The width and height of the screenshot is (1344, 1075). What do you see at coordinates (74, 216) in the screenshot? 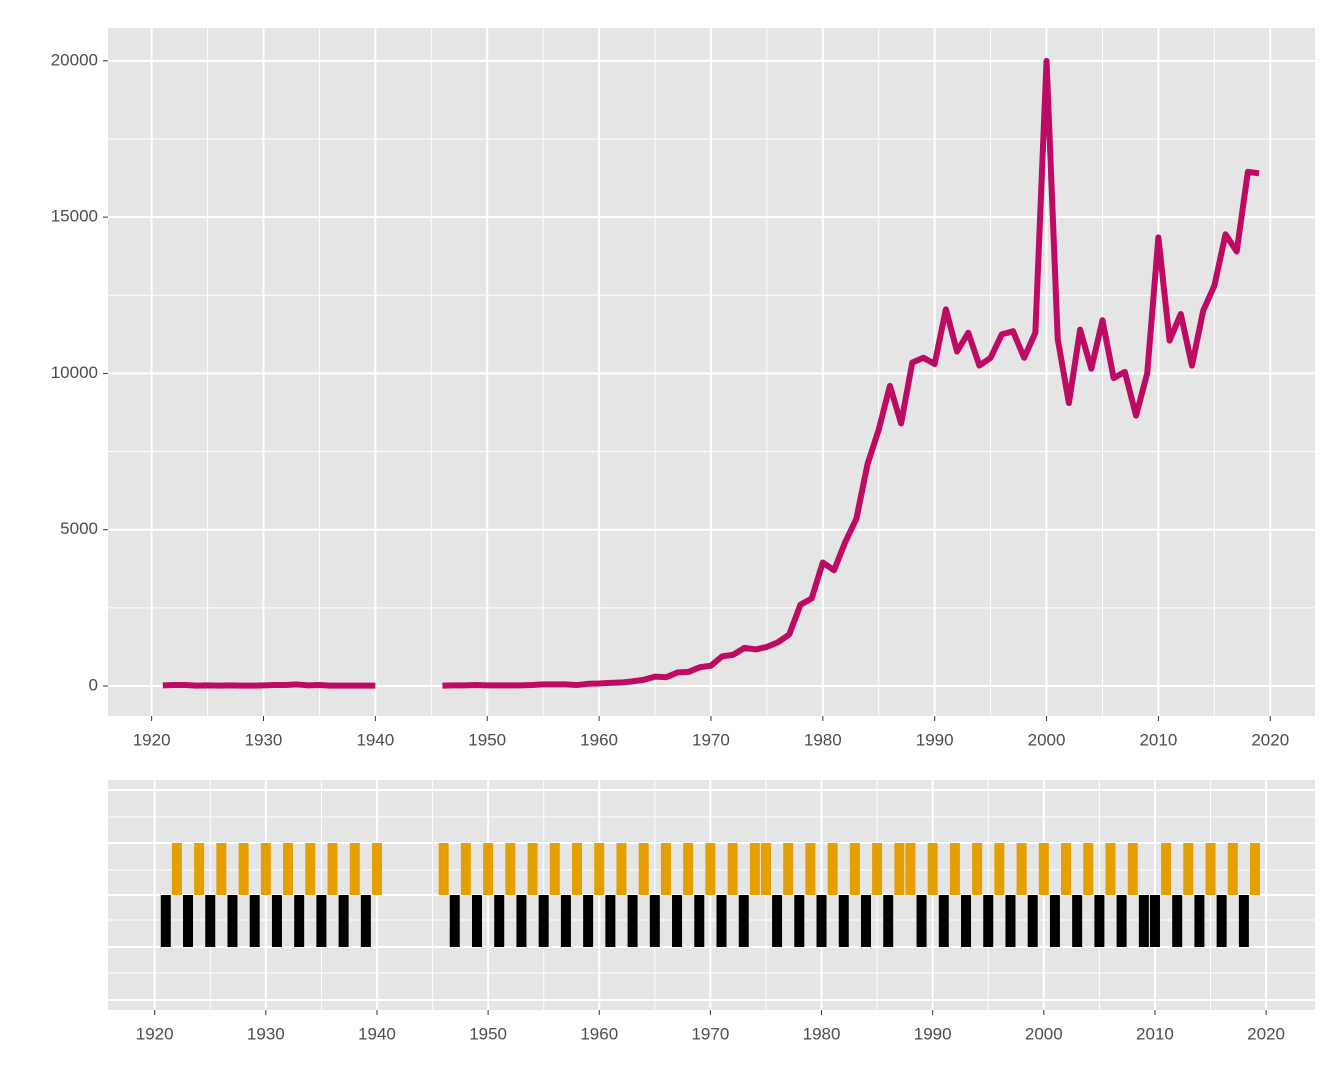
I see `y-tick-label: 15000` at bounding box center [74, 216].